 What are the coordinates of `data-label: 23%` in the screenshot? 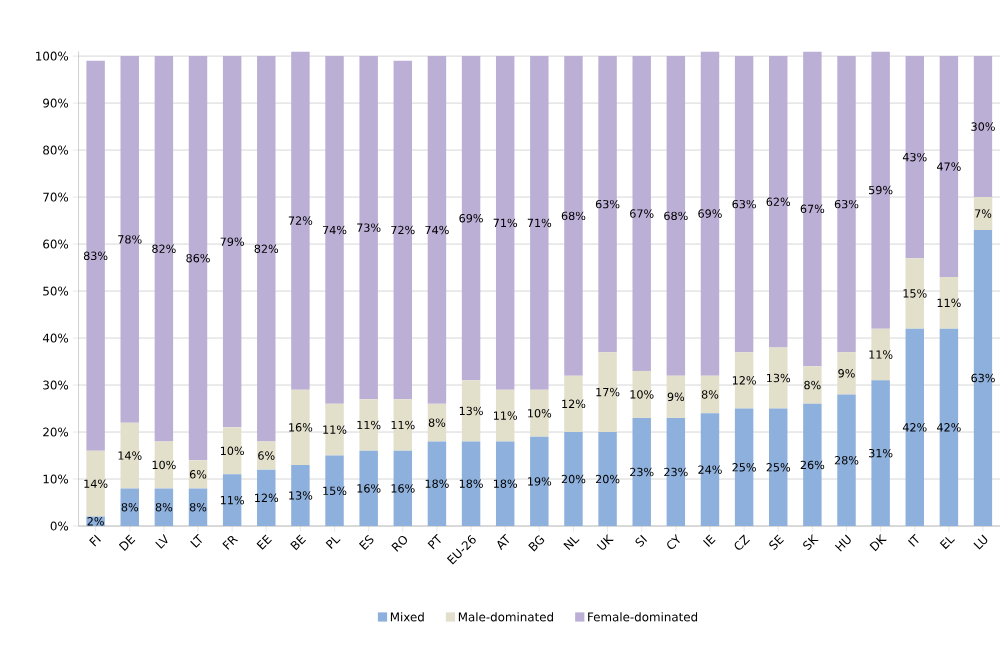 It's located at (642, 472).